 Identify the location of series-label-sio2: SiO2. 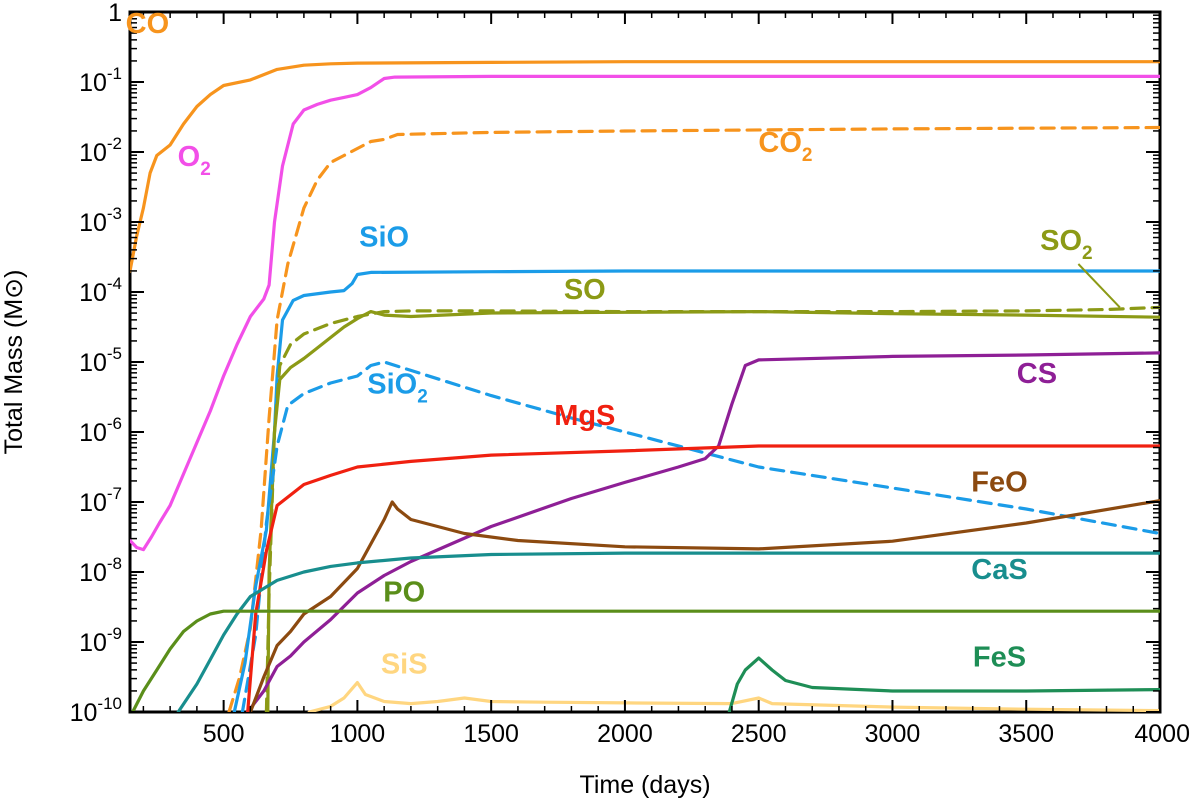
(397, 388).